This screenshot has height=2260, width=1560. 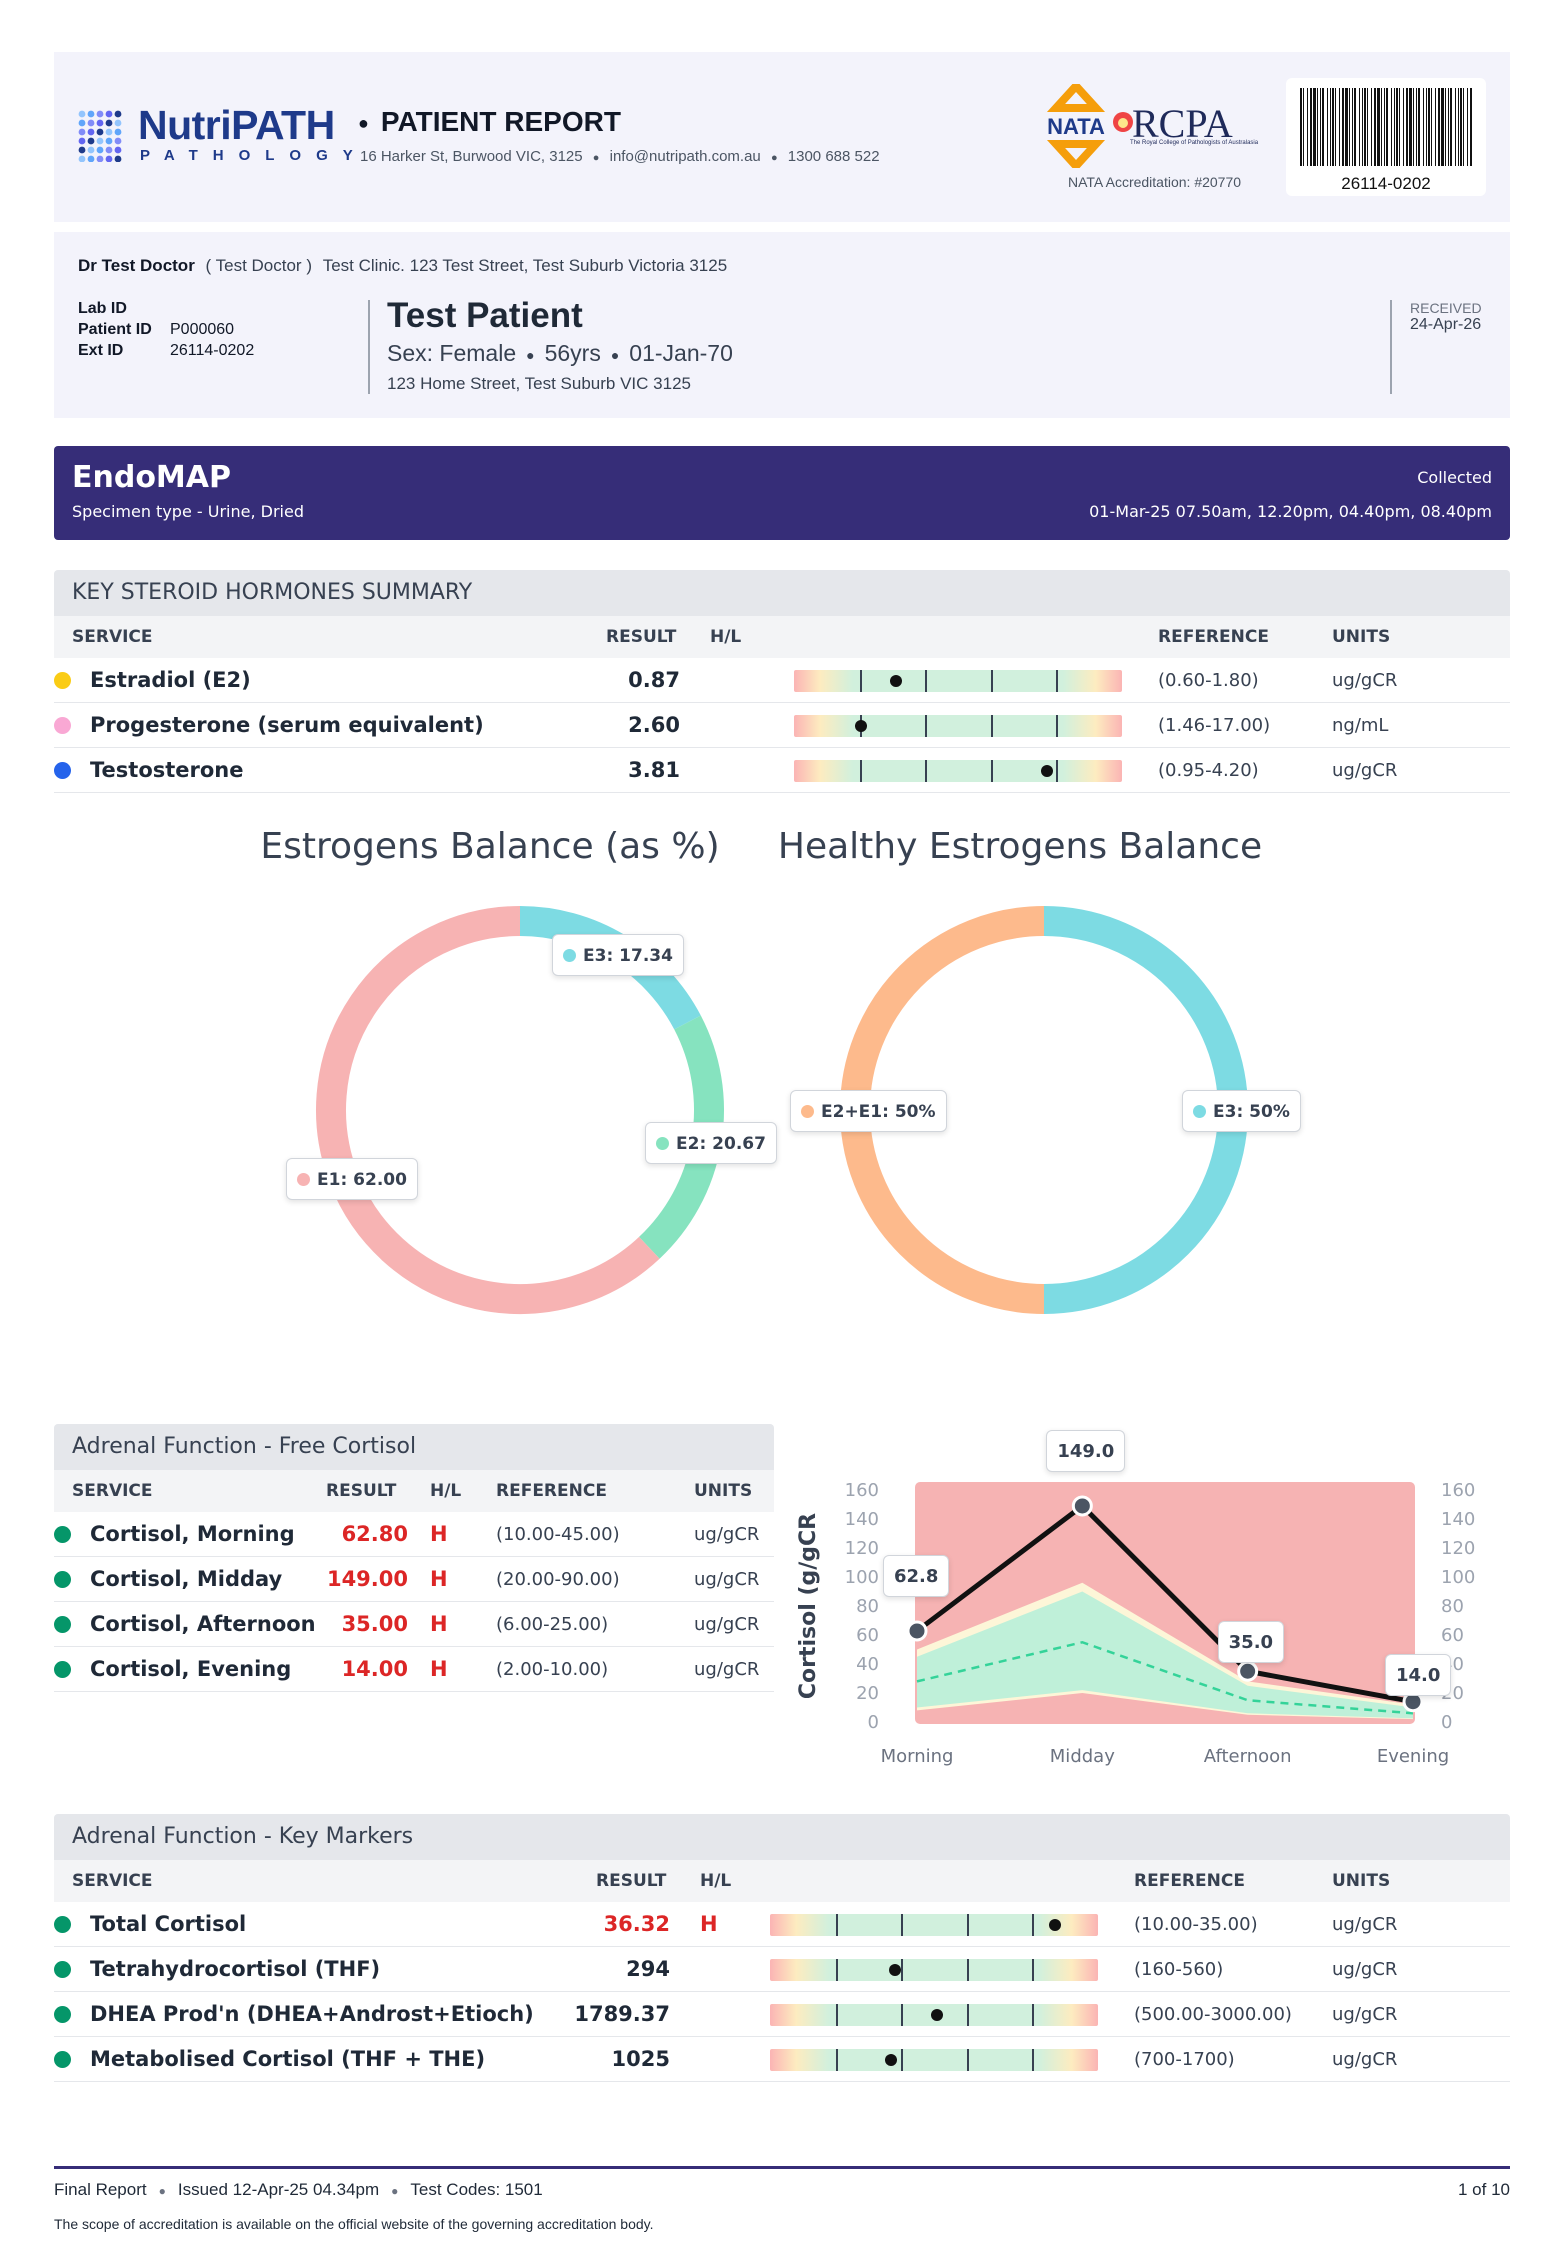 I want to click on data-label: 35.0, so click(x=1251, y=1642).